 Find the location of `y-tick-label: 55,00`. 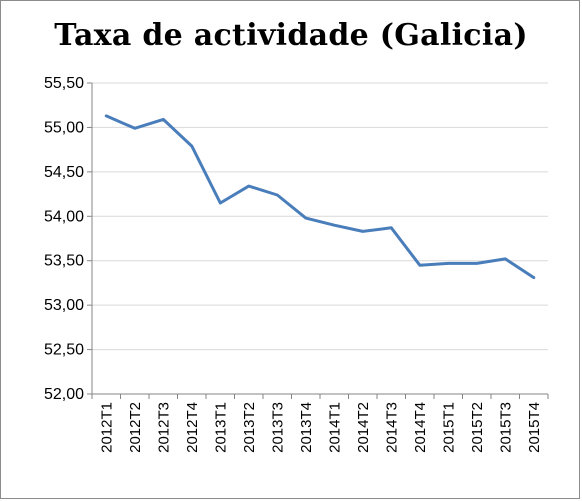

y-tick-label: 55,00 is located at coordinates (64, 127).